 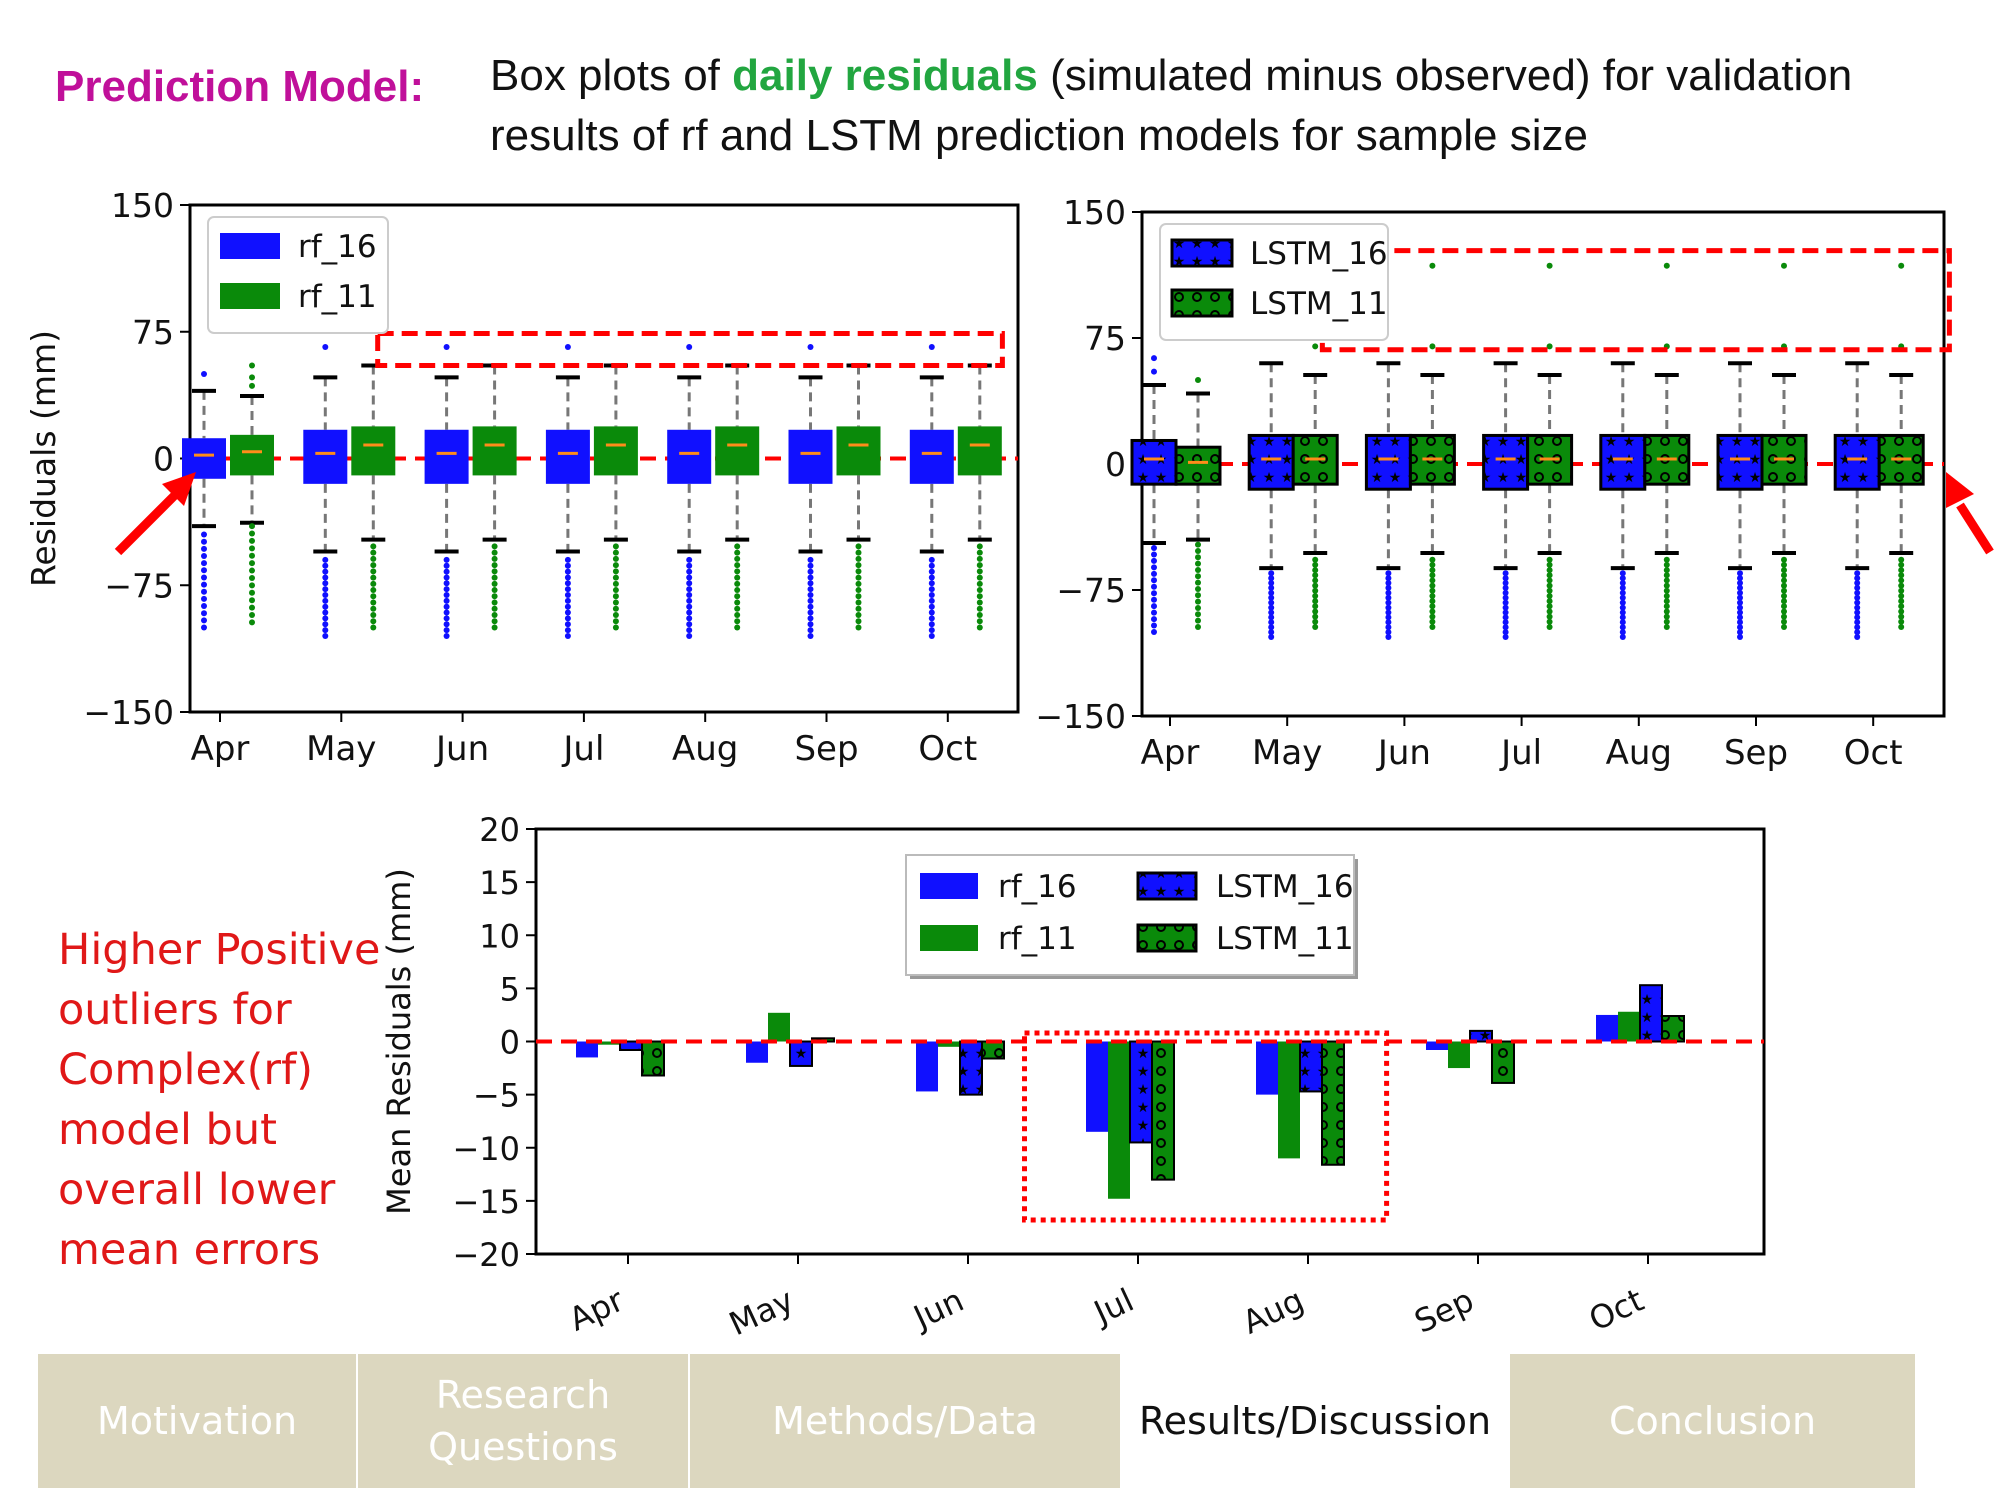 What do you see at coordinates (1094, 212) in the screenshot?
I see `y-tick-label: 150` at bounding box center [1094, 212].